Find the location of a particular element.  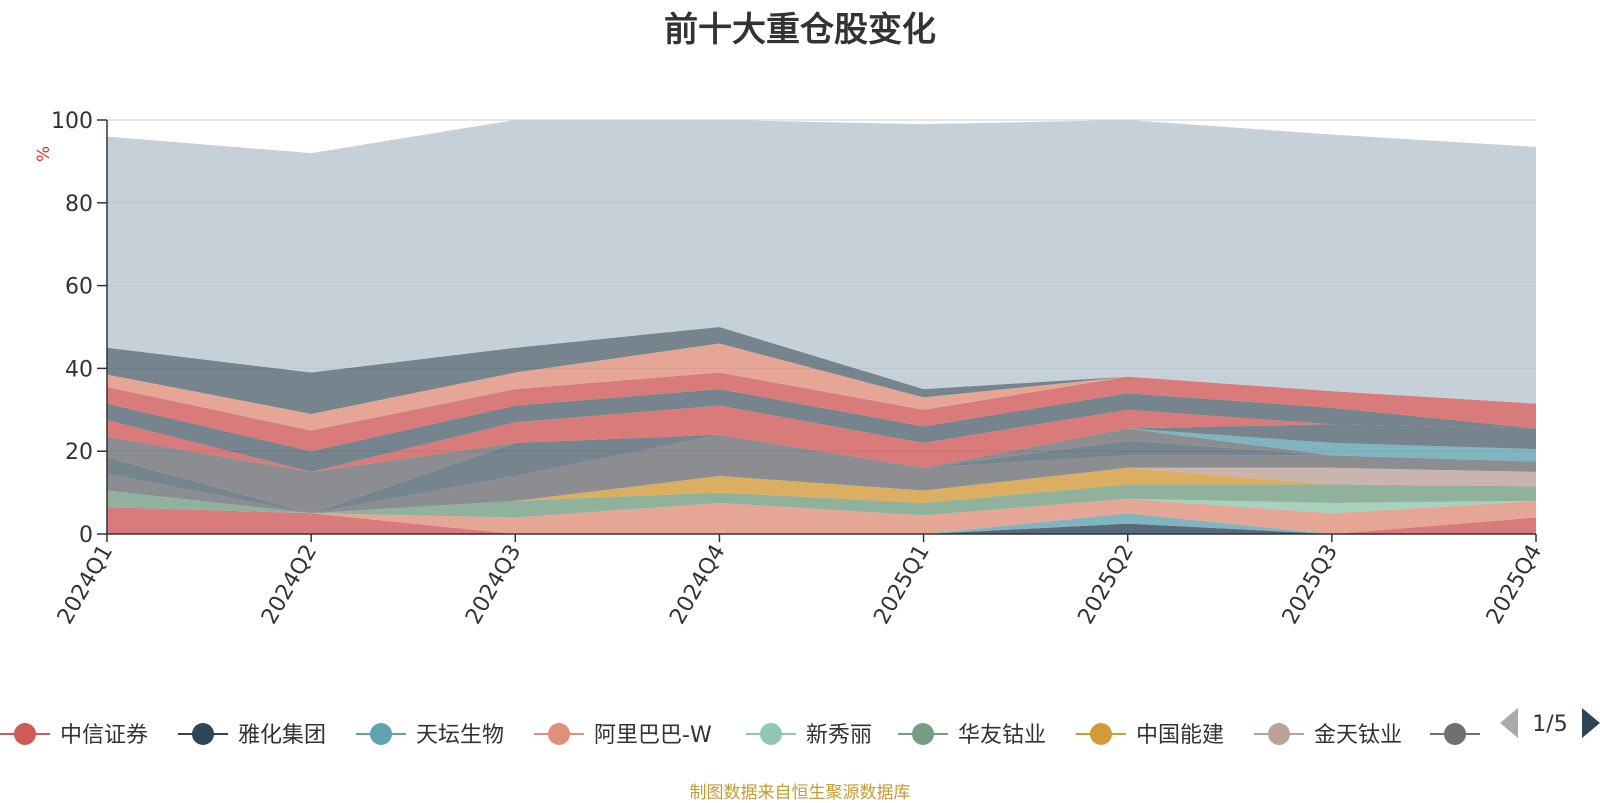

y-tick-label: 60 is located at coordinates (79, 287).